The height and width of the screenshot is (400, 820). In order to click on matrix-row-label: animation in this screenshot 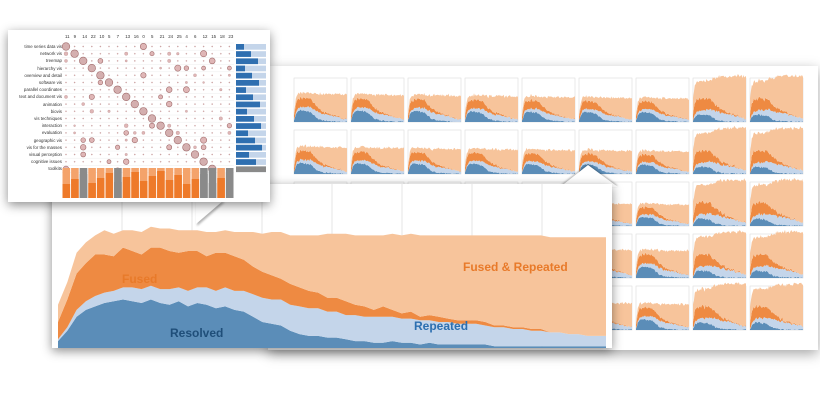, I will do `click(52, 104)`.